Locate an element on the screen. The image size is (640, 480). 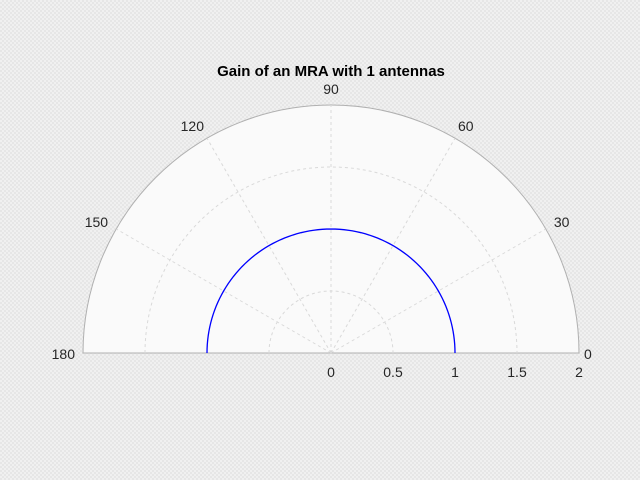
theta-tick-label-180: 180 is located at coordinates (64, 354).